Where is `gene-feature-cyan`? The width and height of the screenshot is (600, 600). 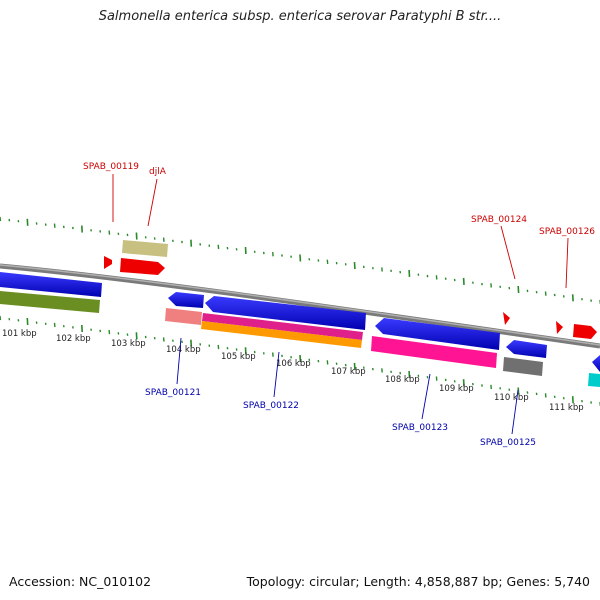
gene-feature-cyan is located at coordinates (594, 380).